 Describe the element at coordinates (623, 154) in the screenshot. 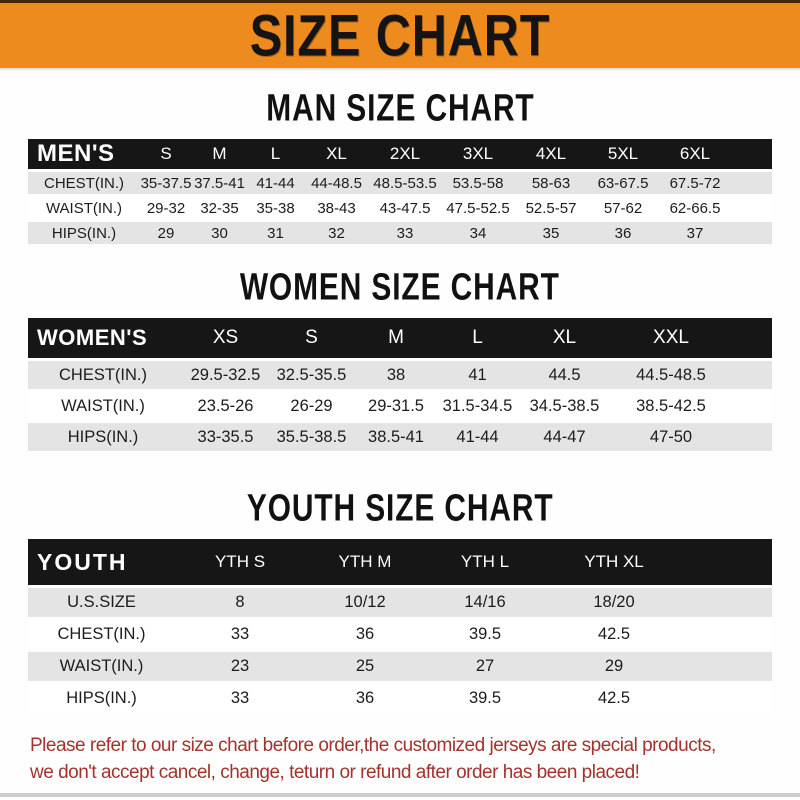

I see `column-header: 5XL` at that location.